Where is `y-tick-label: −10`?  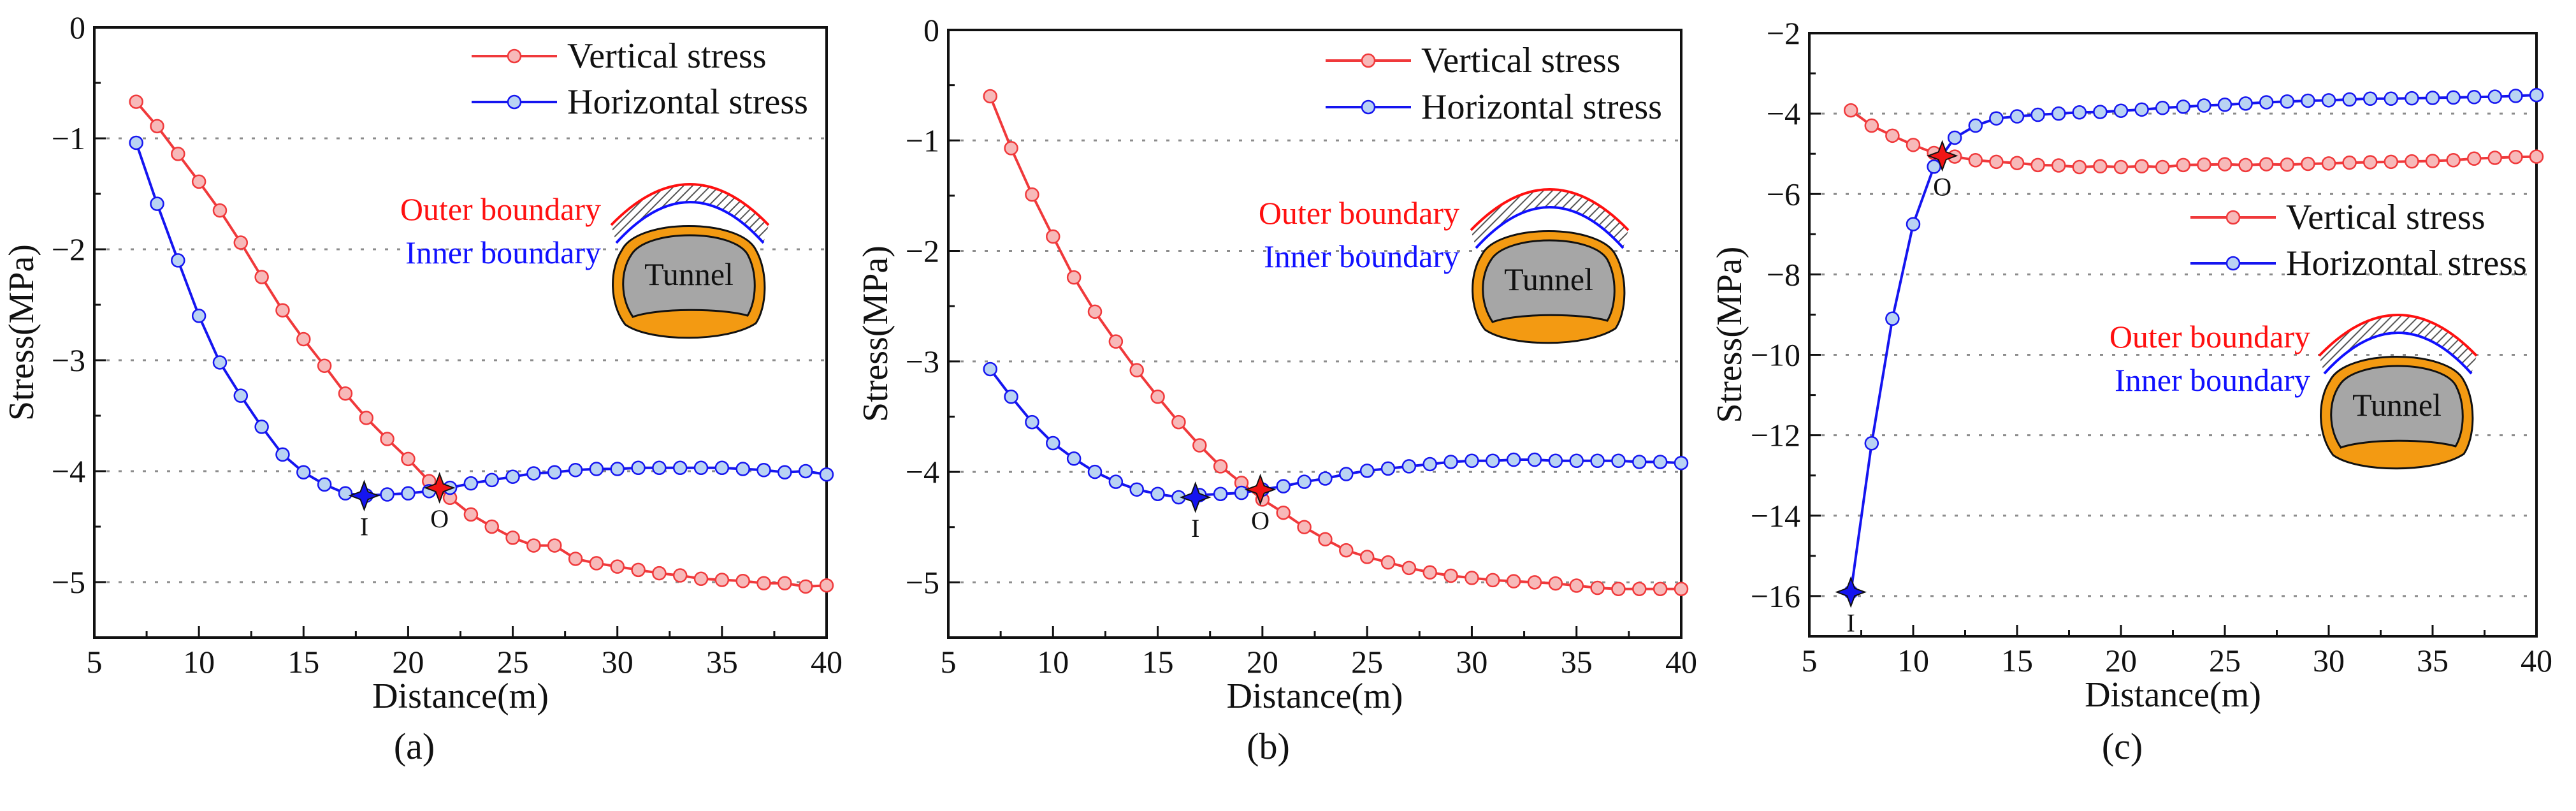
y-tick-label: −10 is located at coordinates (1775, 355).